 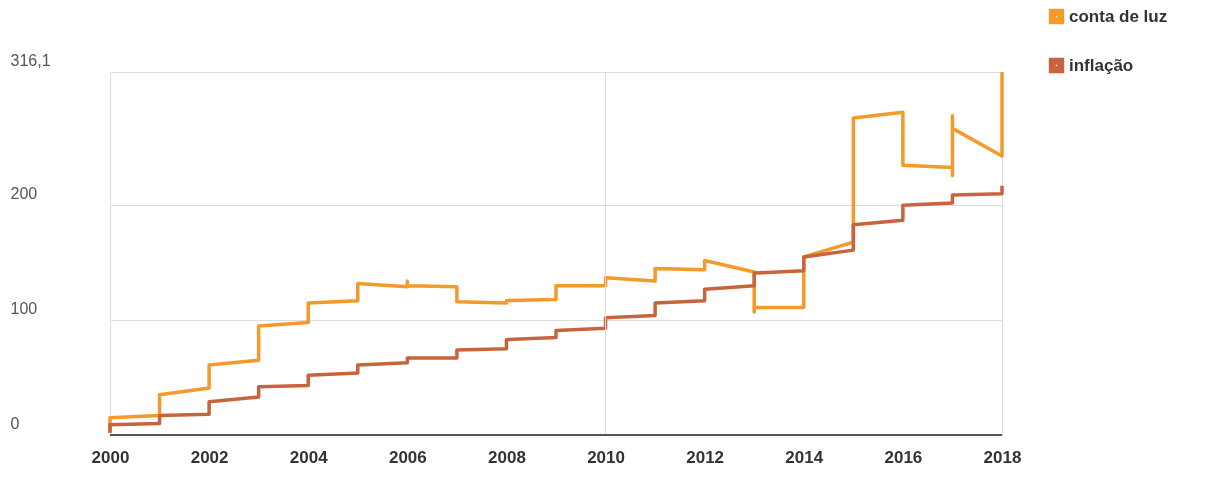 What do you see at coordinates (1002, 457) in the screenshot?
I see `x-tick-label: 2018` at bounding box center [1002, 457].